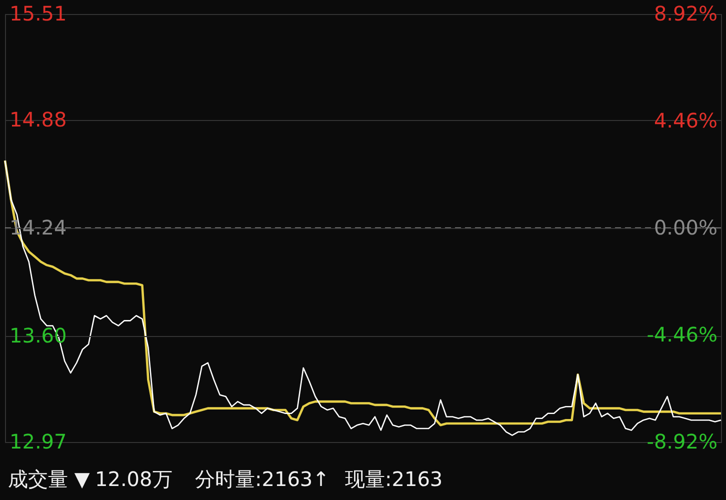 The width and height of the screenshot is (726, 500). I want to click on y-tick-label: 15.51, so click(38, 14).